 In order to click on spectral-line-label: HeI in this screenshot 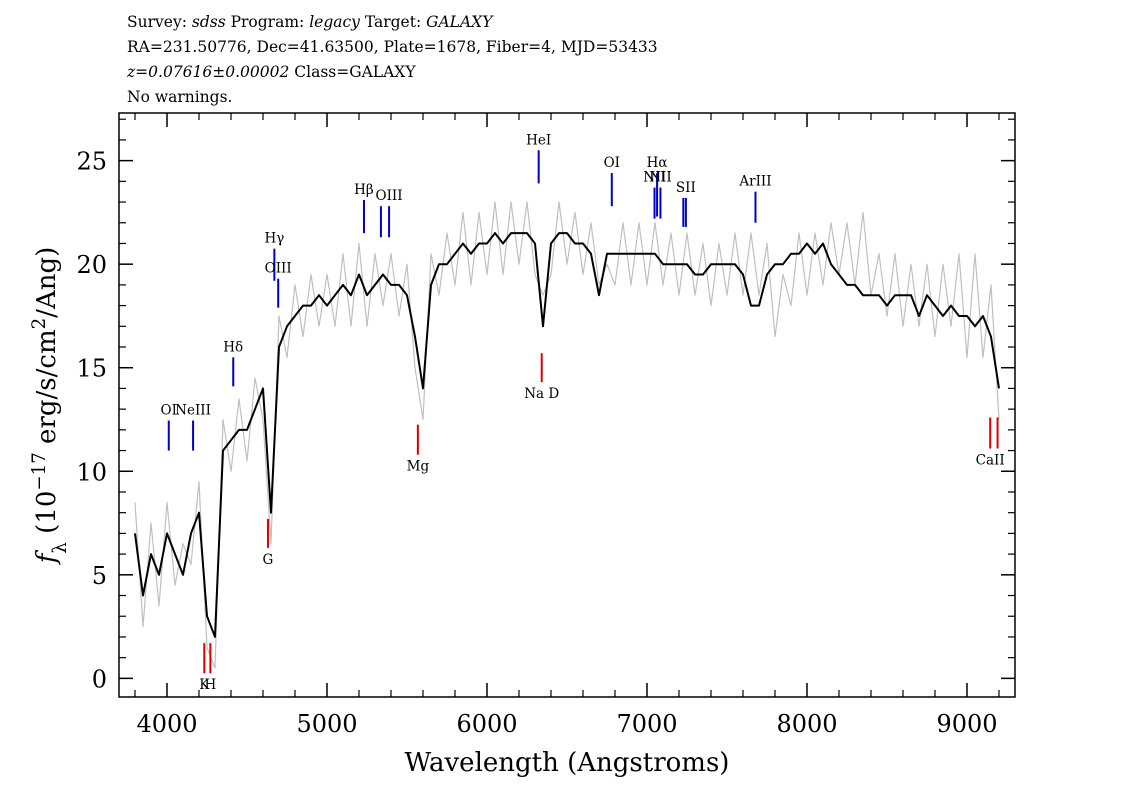, I will do `click(538, 140)`.